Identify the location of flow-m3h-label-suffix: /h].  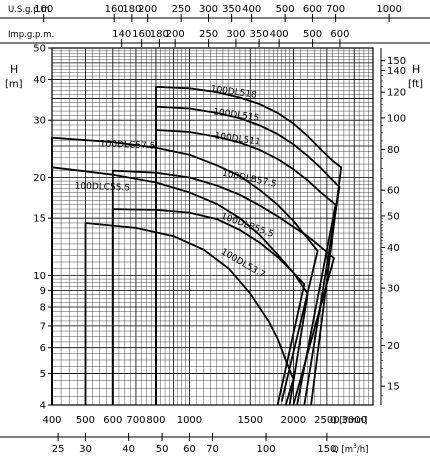
(363, 450).